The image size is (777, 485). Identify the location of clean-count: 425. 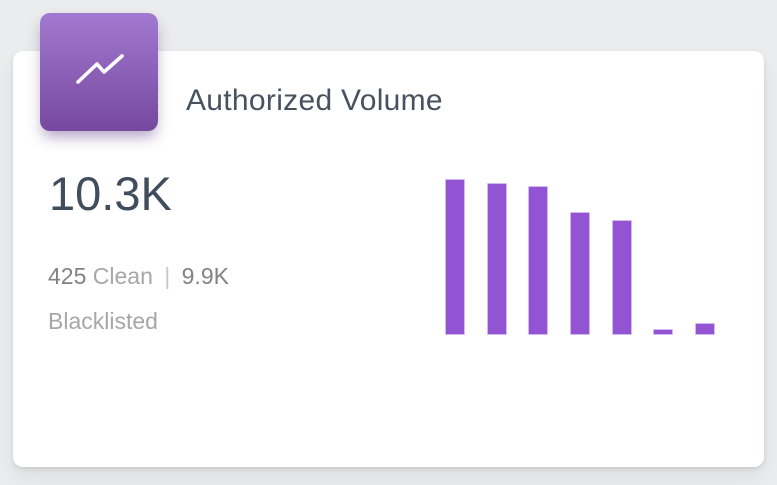
(67, 276).